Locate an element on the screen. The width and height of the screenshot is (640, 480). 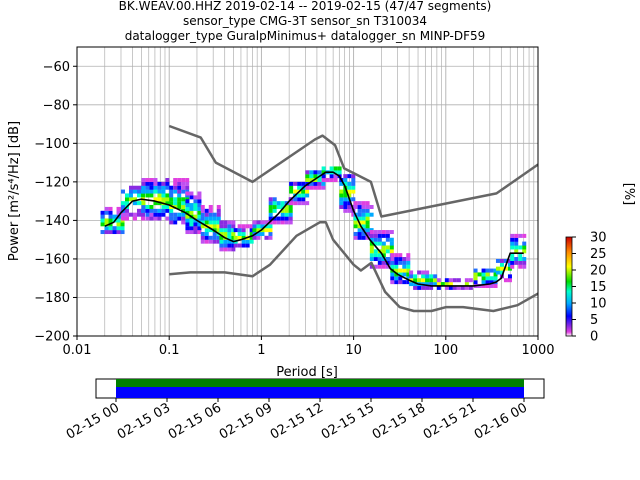
y-tick-label: −100 is located at coordinates (52, 144).